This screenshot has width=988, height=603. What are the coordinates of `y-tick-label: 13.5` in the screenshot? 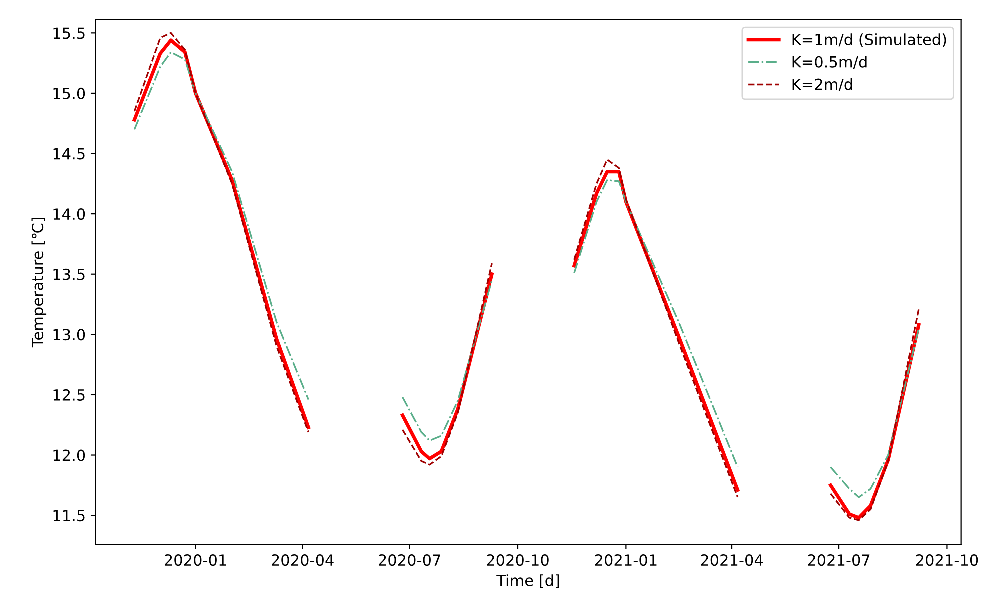 It's located at (69, 274).